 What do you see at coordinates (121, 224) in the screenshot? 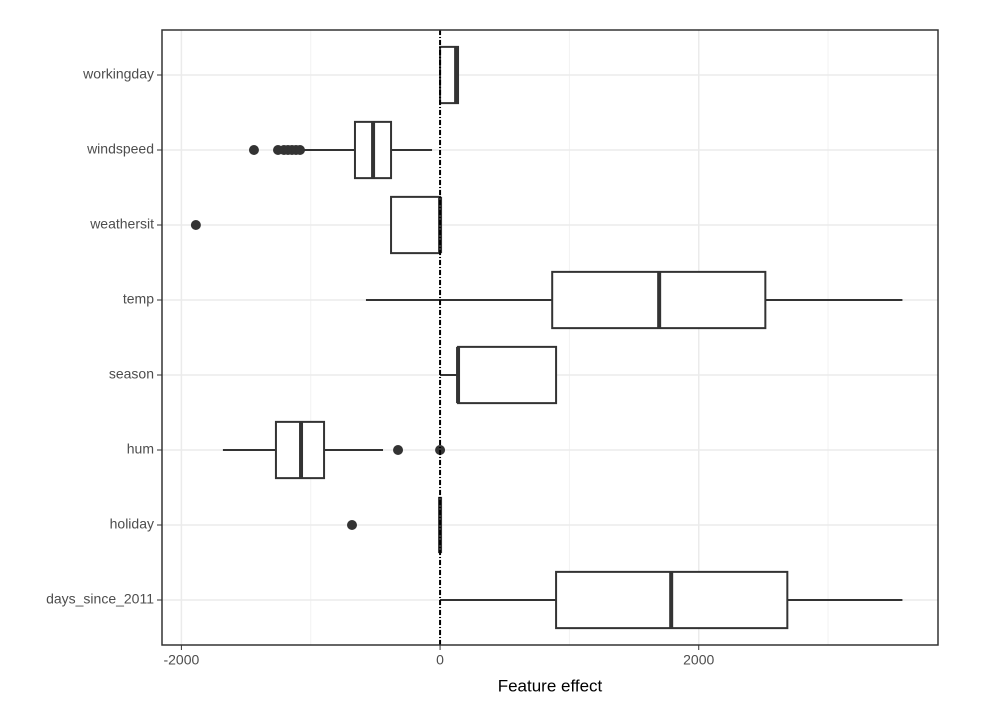
I see `y-tick-label: weathersit` at bounding box center [121, 224].